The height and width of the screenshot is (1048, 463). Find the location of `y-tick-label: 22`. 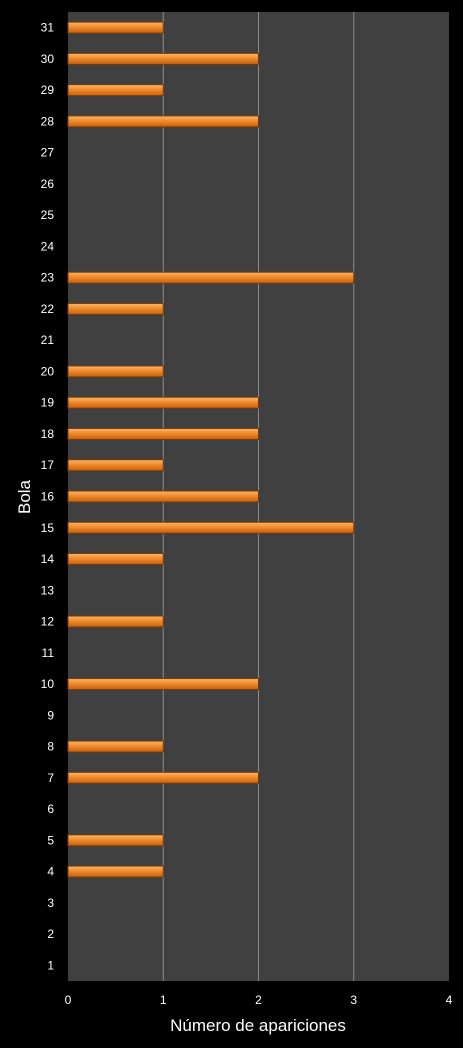

y-tick-label: 22 is located at coordinates (48, 309).